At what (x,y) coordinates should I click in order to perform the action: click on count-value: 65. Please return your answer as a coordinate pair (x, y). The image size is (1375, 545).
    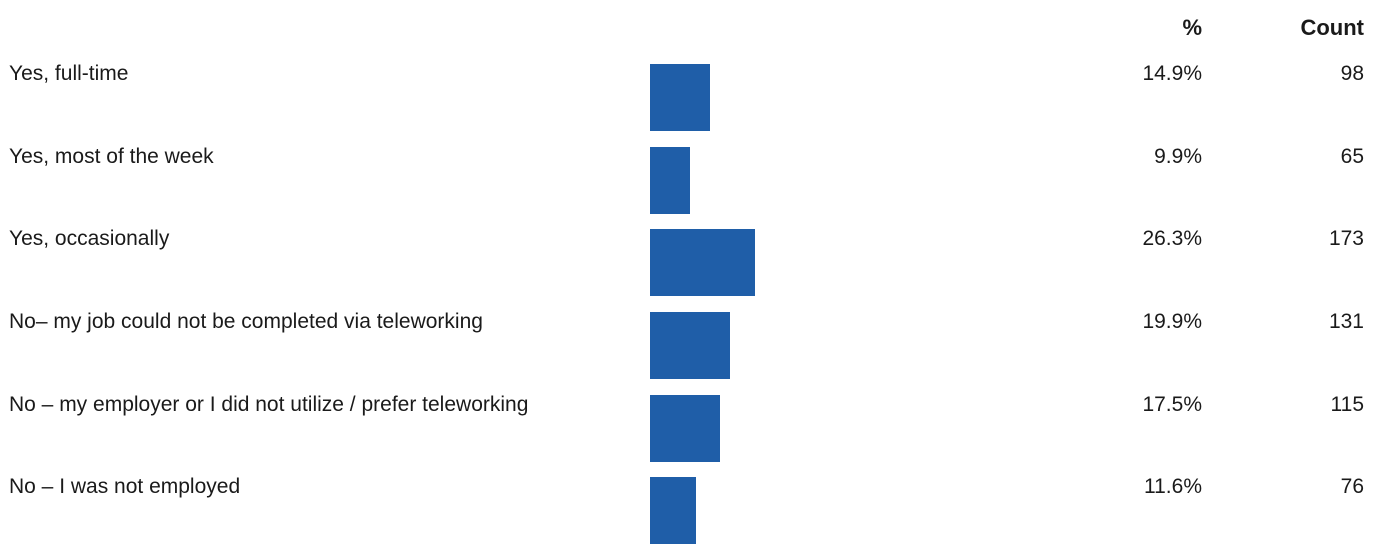
    Looking at the image, I should click on (1352, 156).